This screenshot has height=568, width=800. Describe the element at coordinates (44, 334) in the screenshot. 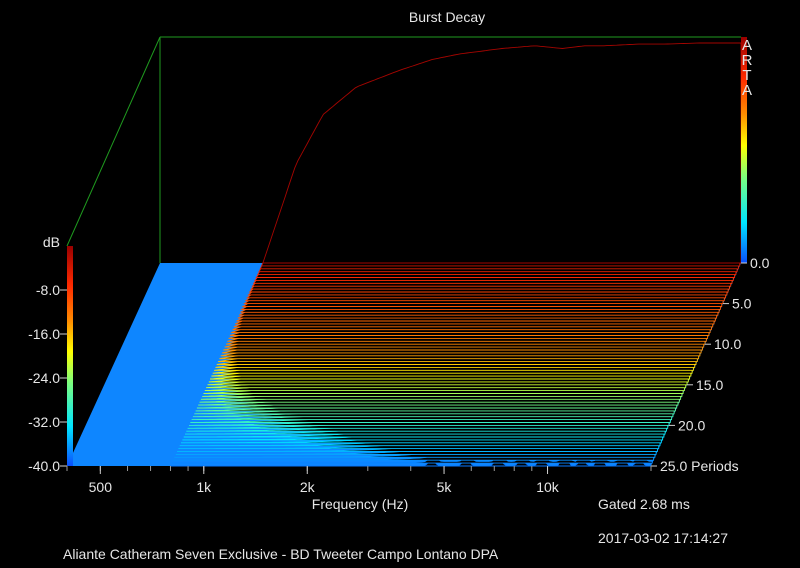

I see `y-tick-label: -16.0` at that location.